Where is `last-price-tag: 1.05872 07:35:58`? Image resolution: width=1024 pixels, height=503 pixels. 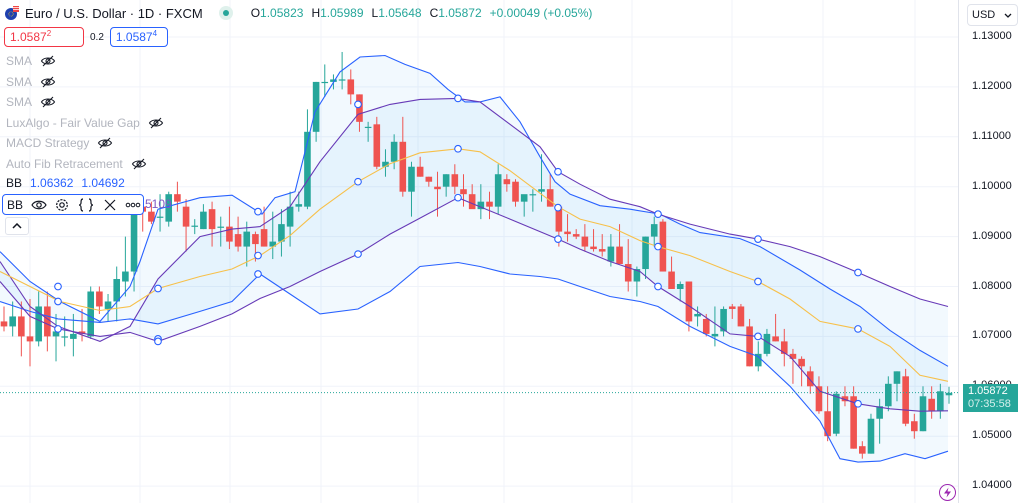
last-price-tag: 1.05872 07:35:58 is located at coordinates (990, 398).